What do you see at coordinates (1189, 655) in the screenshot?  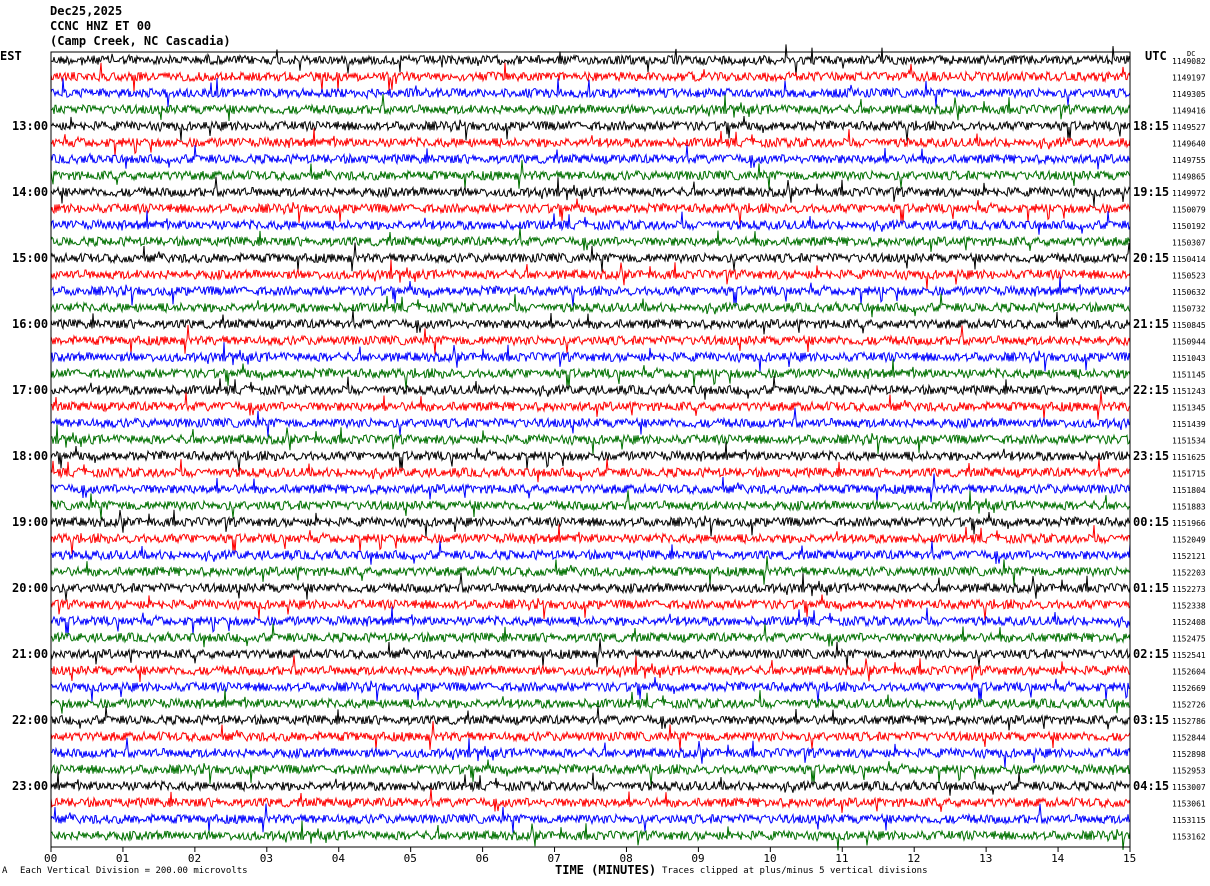 I see `dc-offset-label: 1152541` at bounding box center [1189, 655].